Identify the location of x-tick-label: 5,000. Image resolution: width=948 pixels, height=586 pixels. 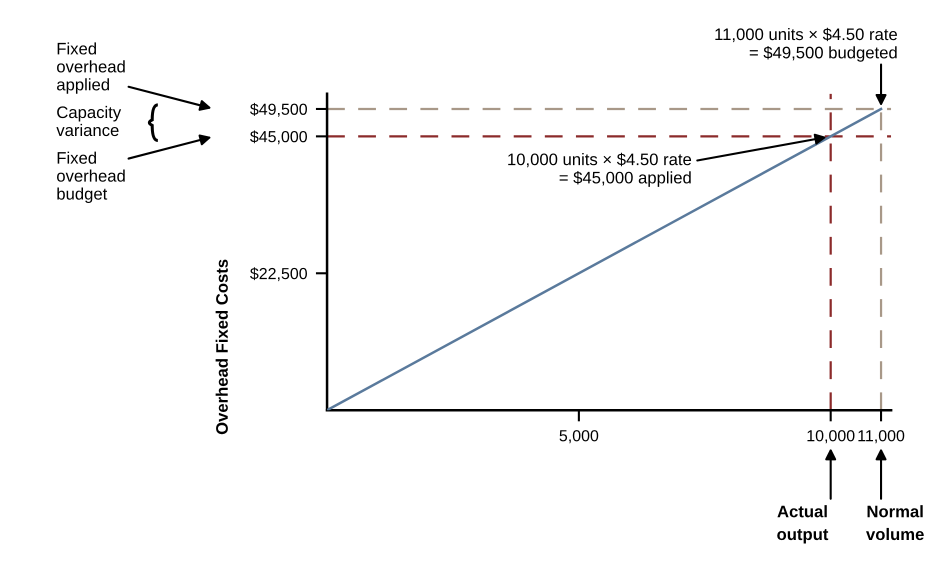
(579, 437).